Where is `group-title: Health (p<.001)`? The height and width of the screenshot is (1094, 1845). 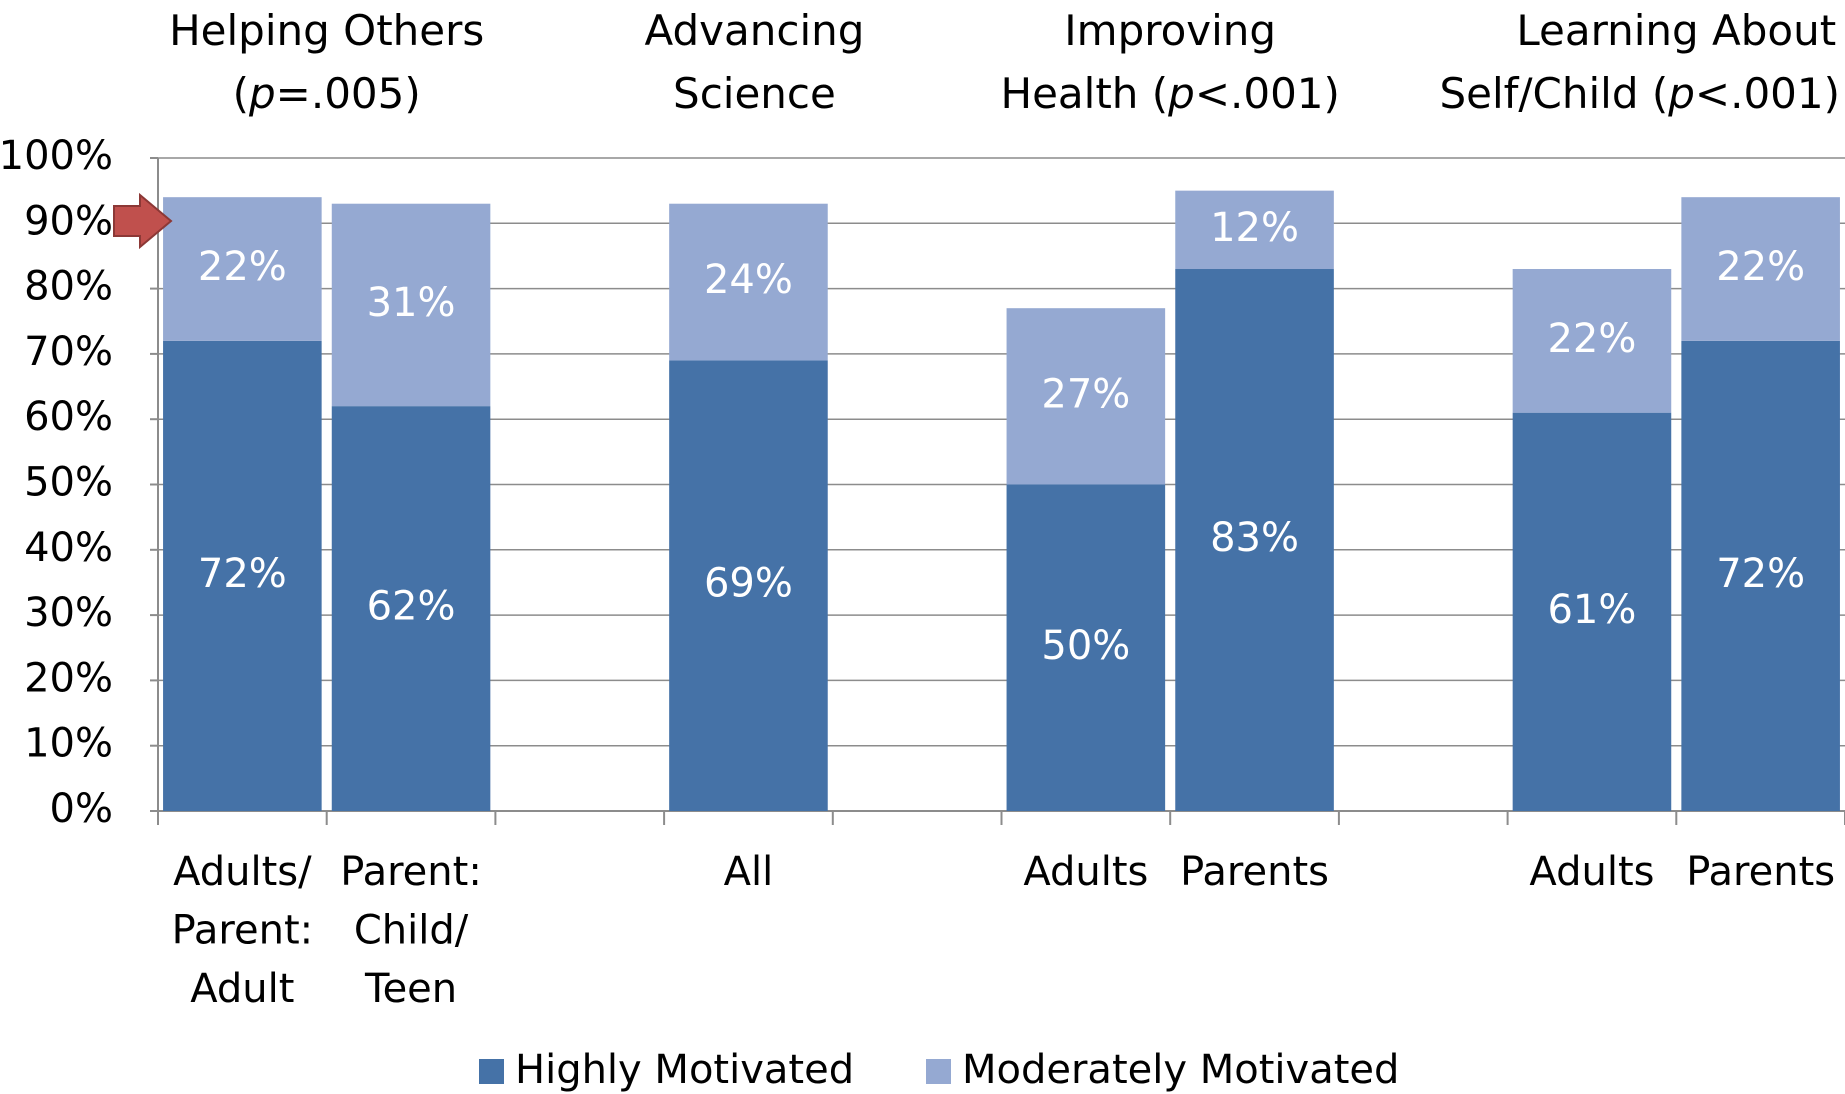 group-title: Health (p<.001) is located at coordinates (1169, 93).